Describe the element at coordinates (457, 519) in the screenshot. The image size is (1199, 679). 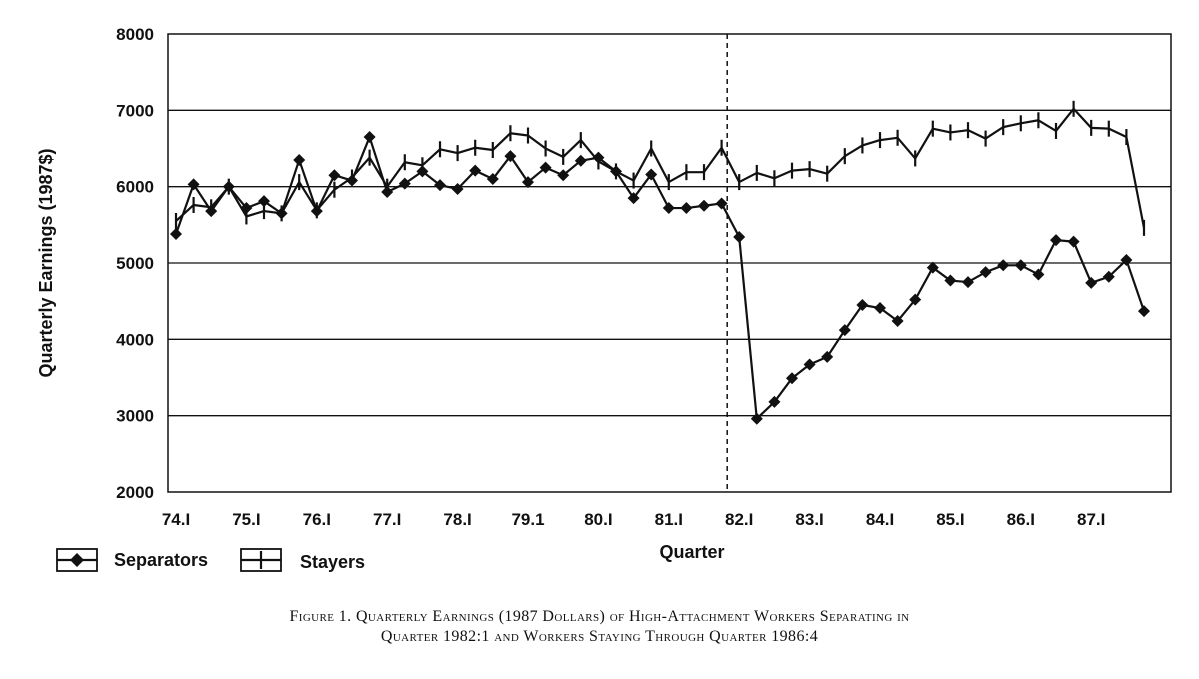
I see `x-tick-78.I: 78.I` at that location.